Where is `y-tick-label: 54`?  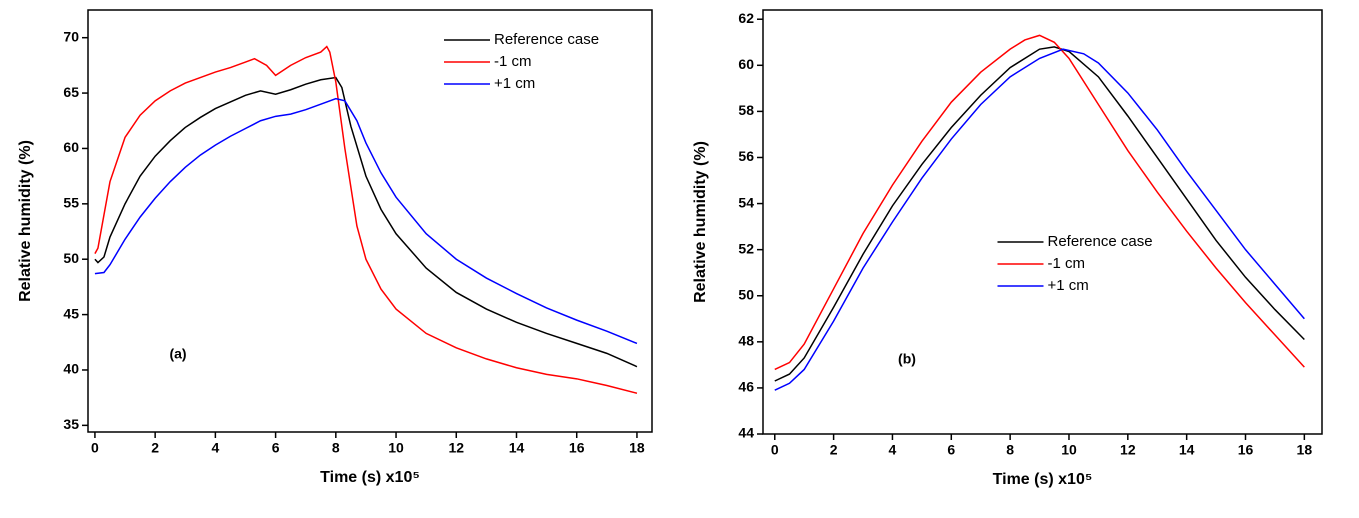
y-tick-label: 54 is located at coordinates (746, 202).